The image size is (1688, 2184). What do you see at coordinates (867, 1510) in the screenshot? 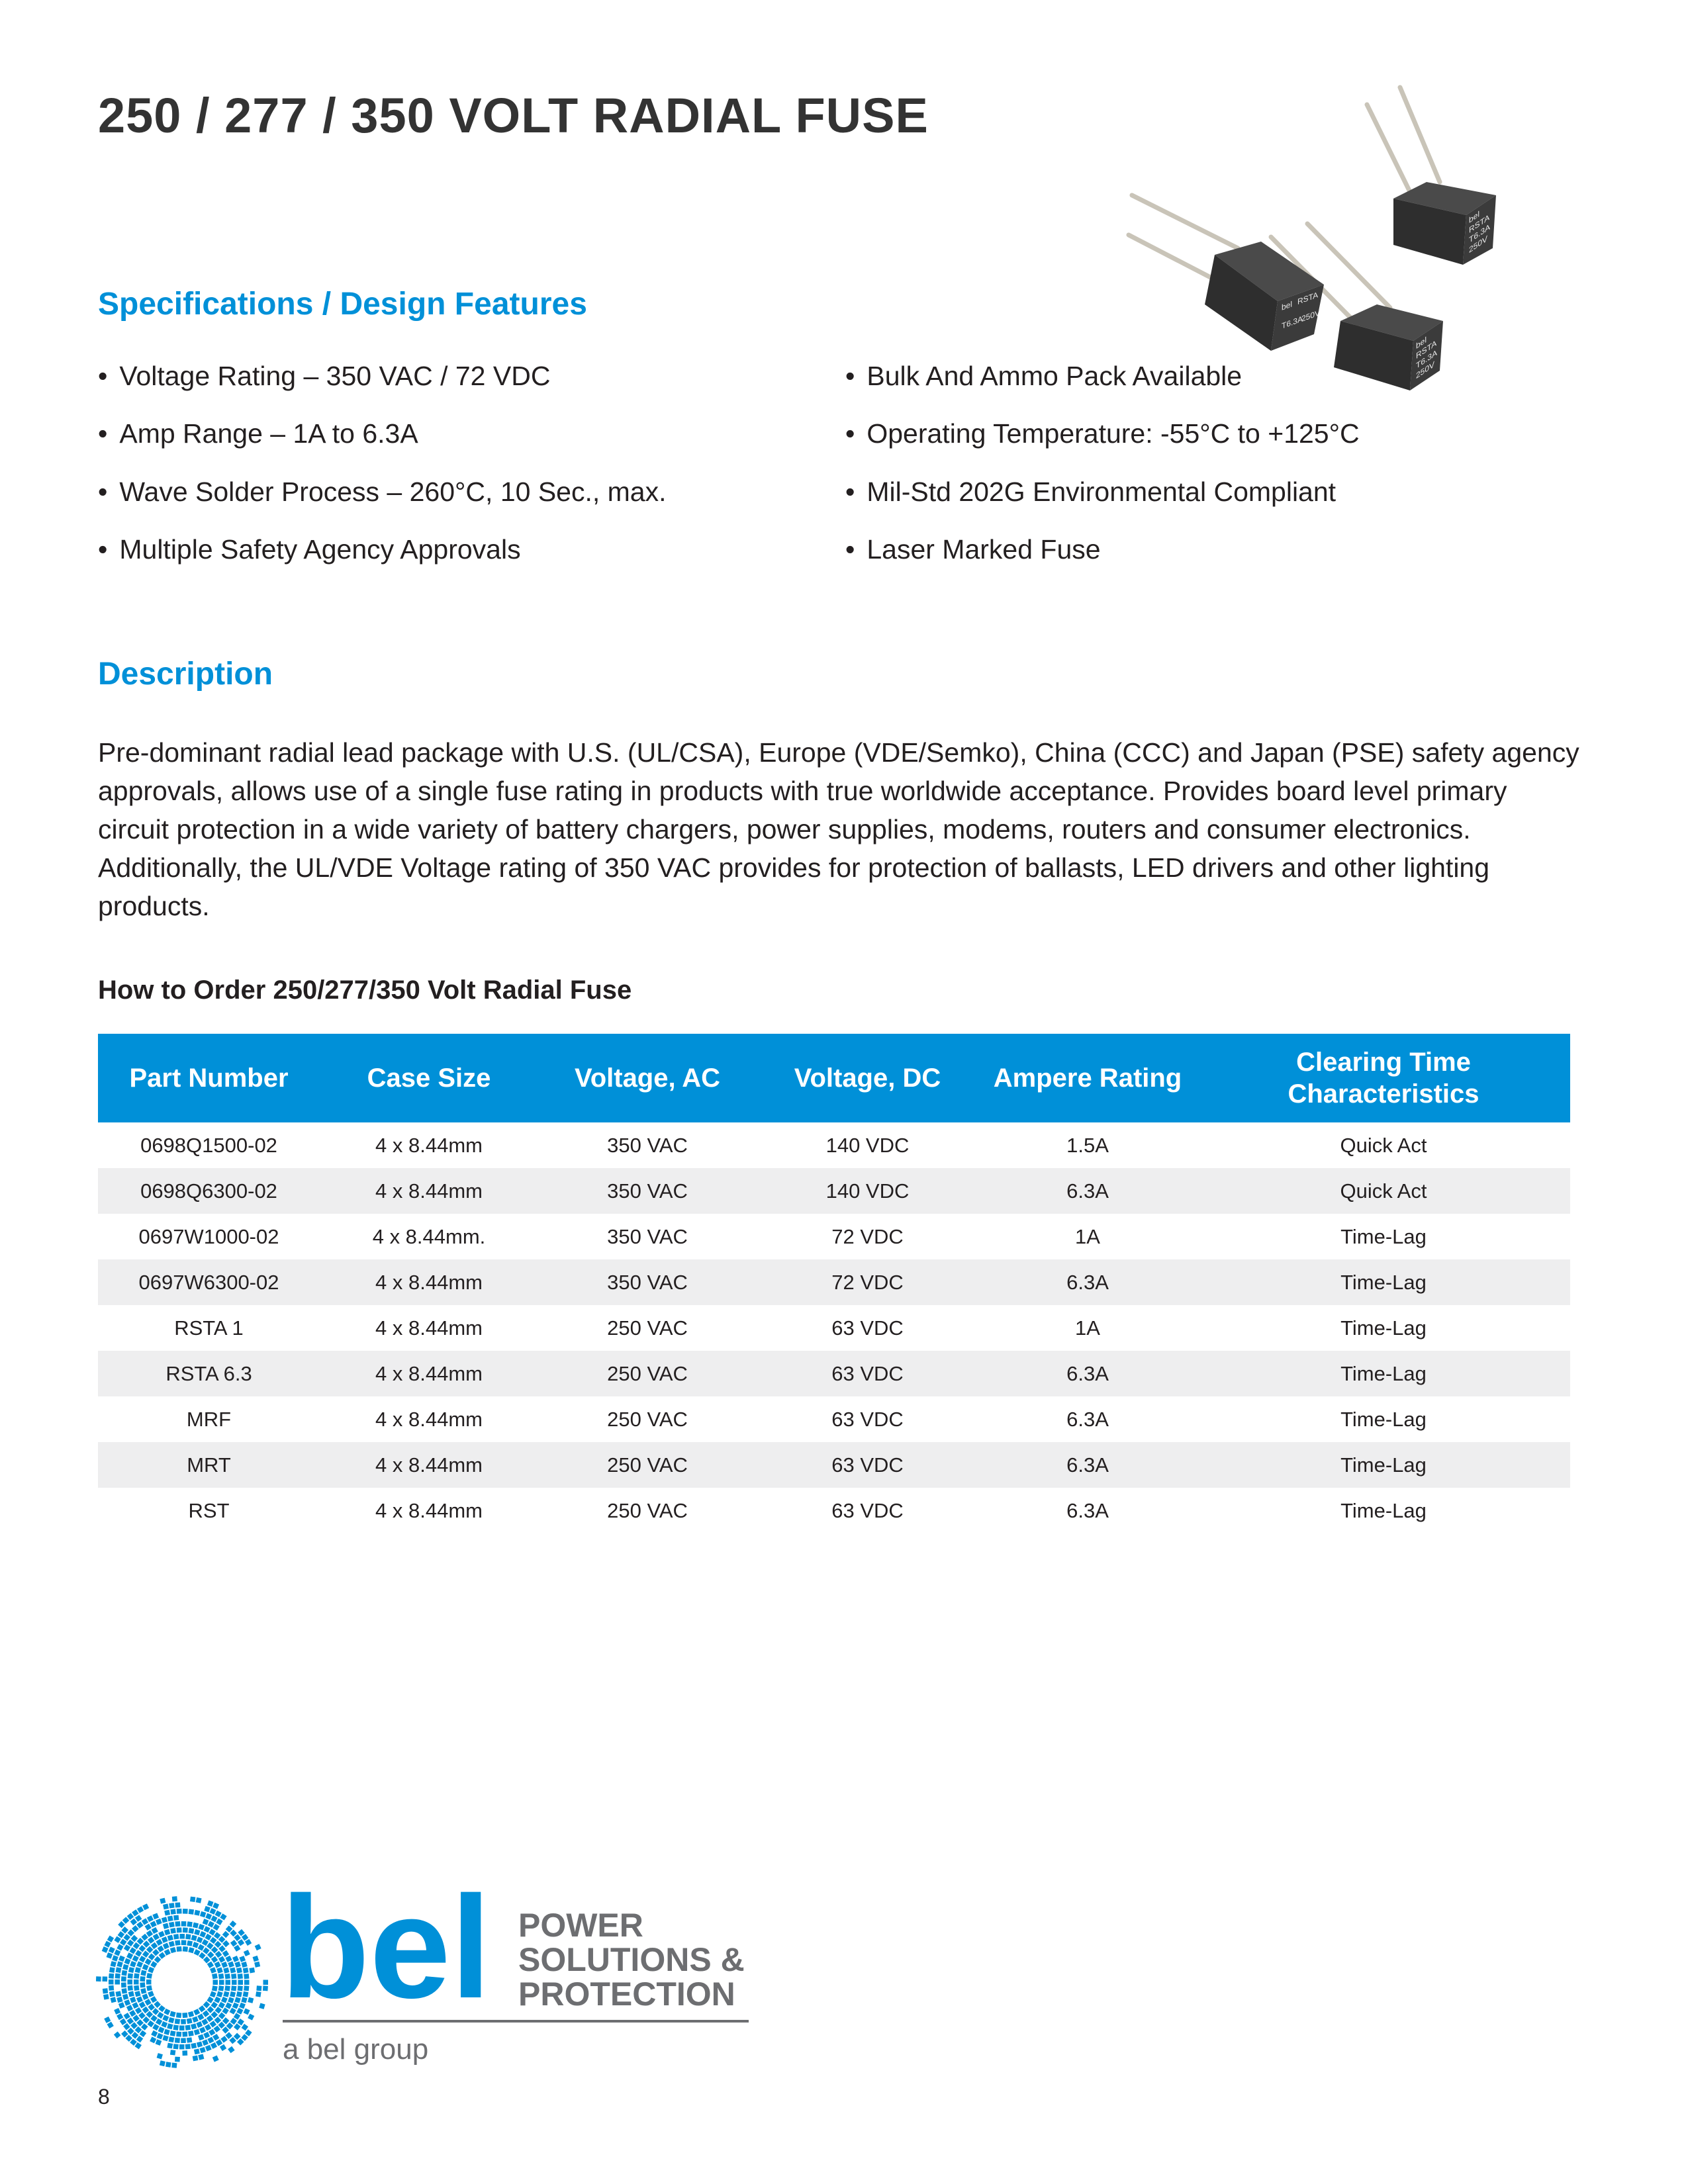
I see `table-cell: 63 VDC` at bounding box center [867, 1510].